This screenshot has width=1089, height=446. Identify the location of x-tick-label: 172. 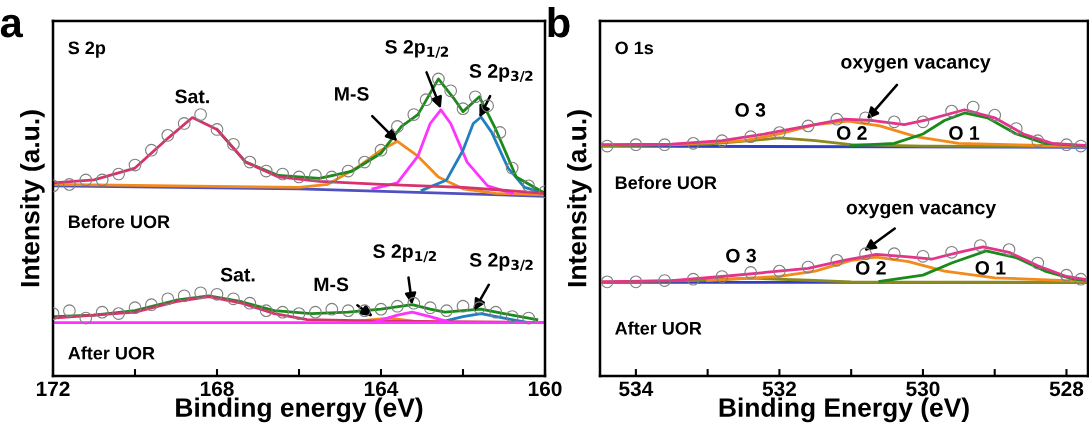
(53, 388).